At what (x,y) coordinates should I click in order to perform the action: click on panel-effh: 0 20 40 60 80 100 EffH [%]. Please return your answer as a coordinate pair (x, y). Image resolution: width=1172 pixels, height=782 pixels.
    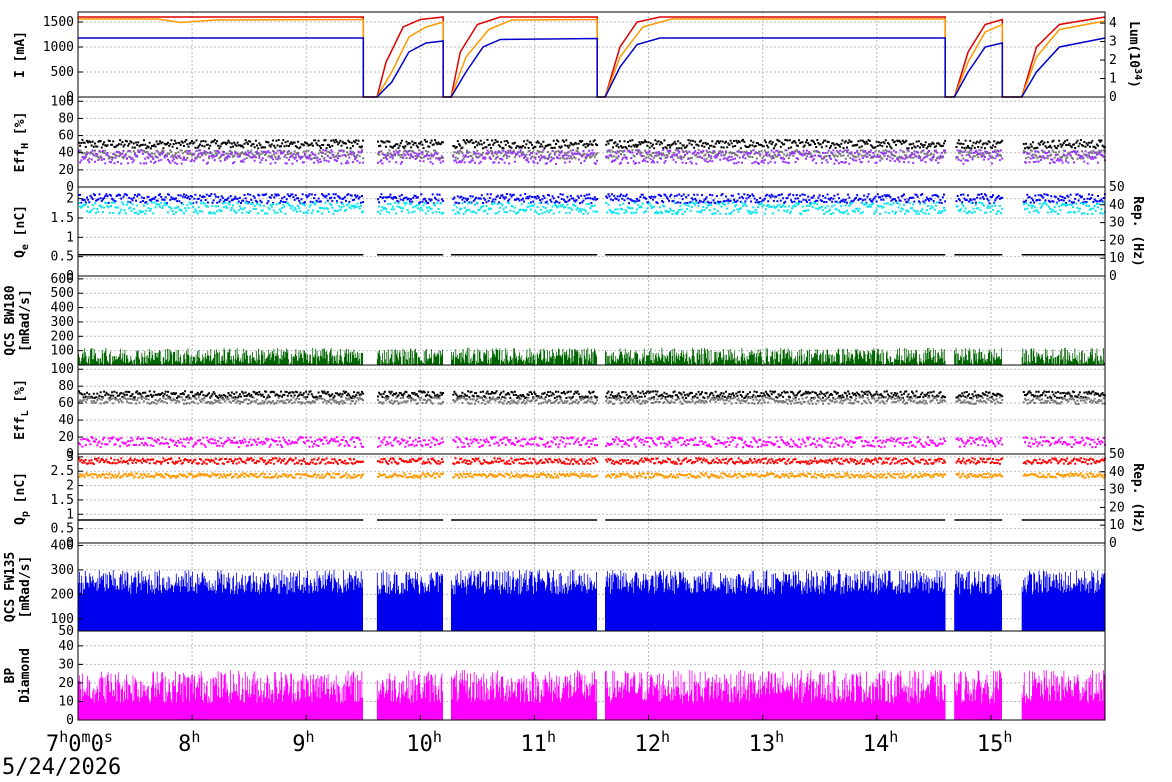
    Looking at the image, I should click on (559, 144).